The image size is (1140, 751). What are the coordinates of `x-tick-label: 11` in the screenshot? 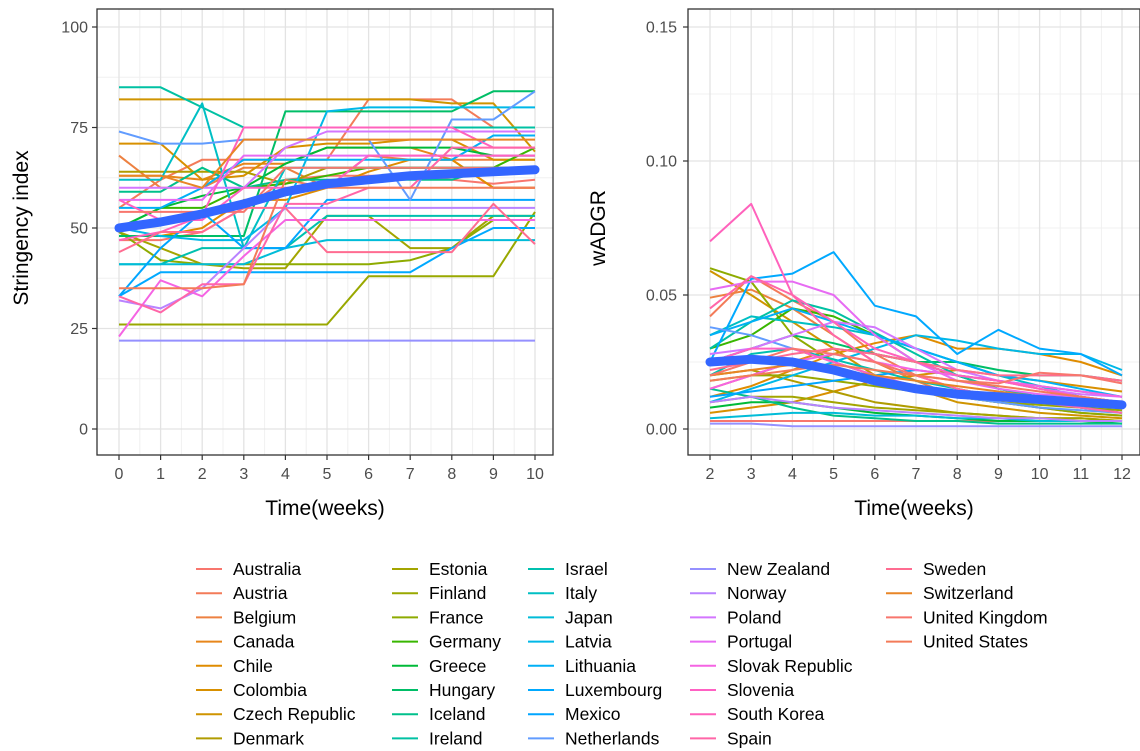 It's located at (1080, 474).